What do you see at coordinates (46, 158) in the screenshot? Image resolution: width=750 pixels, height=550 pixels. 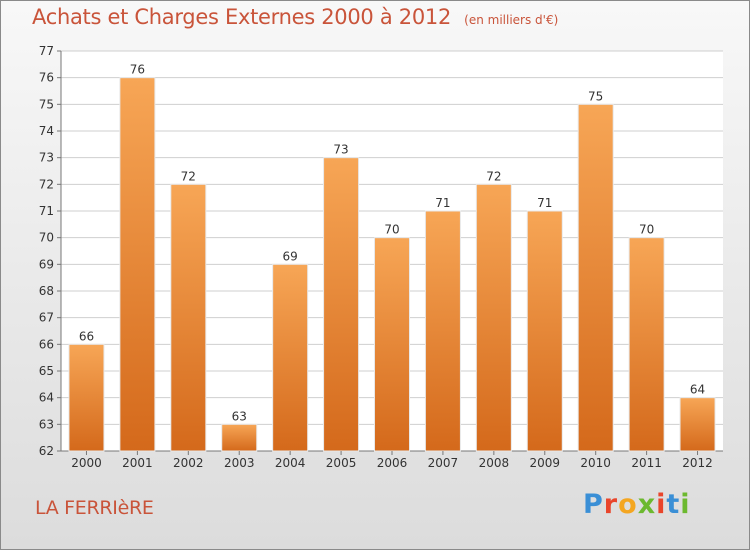 I see `y-tick-label: 73` at bounding box center [46, 158].